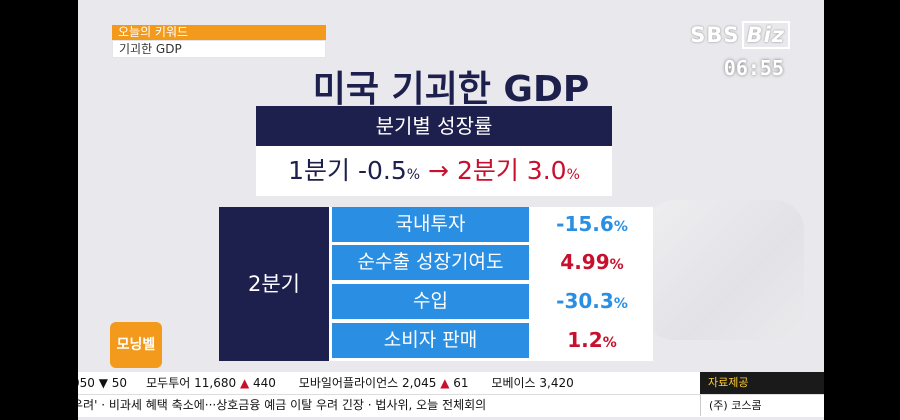 The height and width of the screenshot is (420, 900). What do you see at coordinates (219, 49) in the screenshot?
I see `keyword-topic: 기괴한 GDP` at bounding box center [219, 49].